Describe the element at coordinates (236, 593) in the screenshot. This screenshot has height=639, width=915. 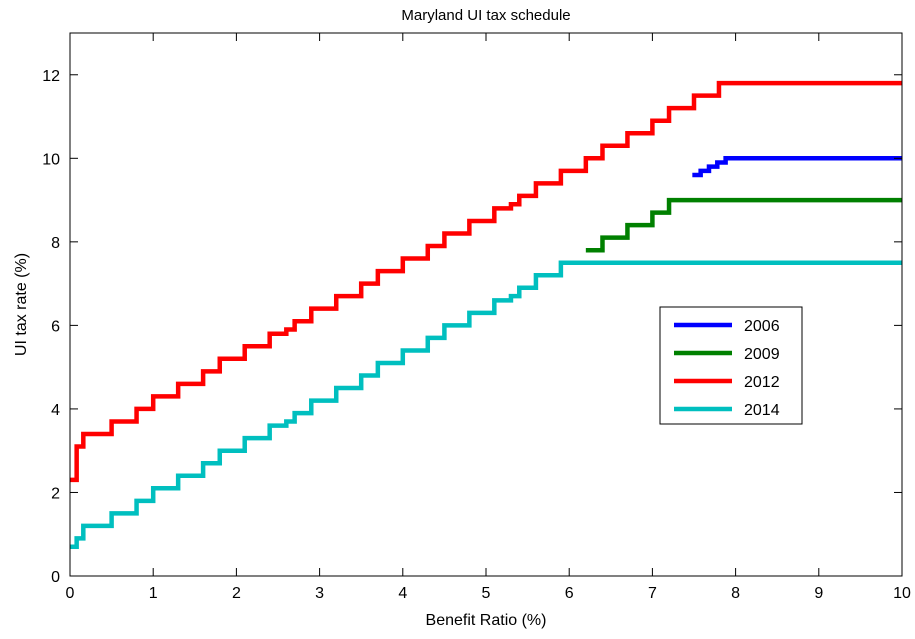
I see `x-tick-label: 2` at that location.